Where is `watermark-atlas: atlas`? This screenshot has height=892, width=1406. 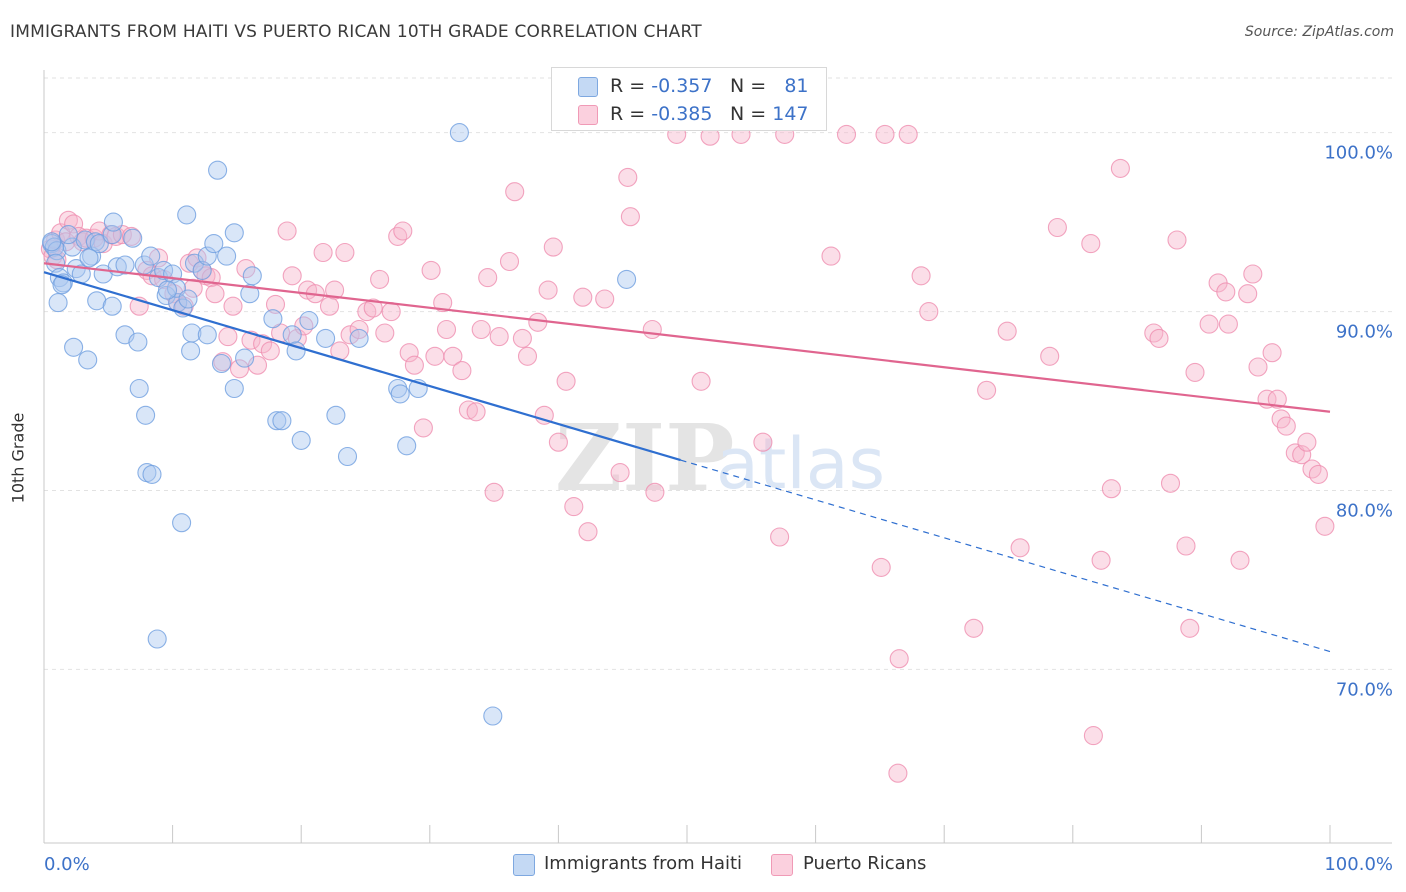
watermark-atlas: atlas is located at coordinates (800, 464).